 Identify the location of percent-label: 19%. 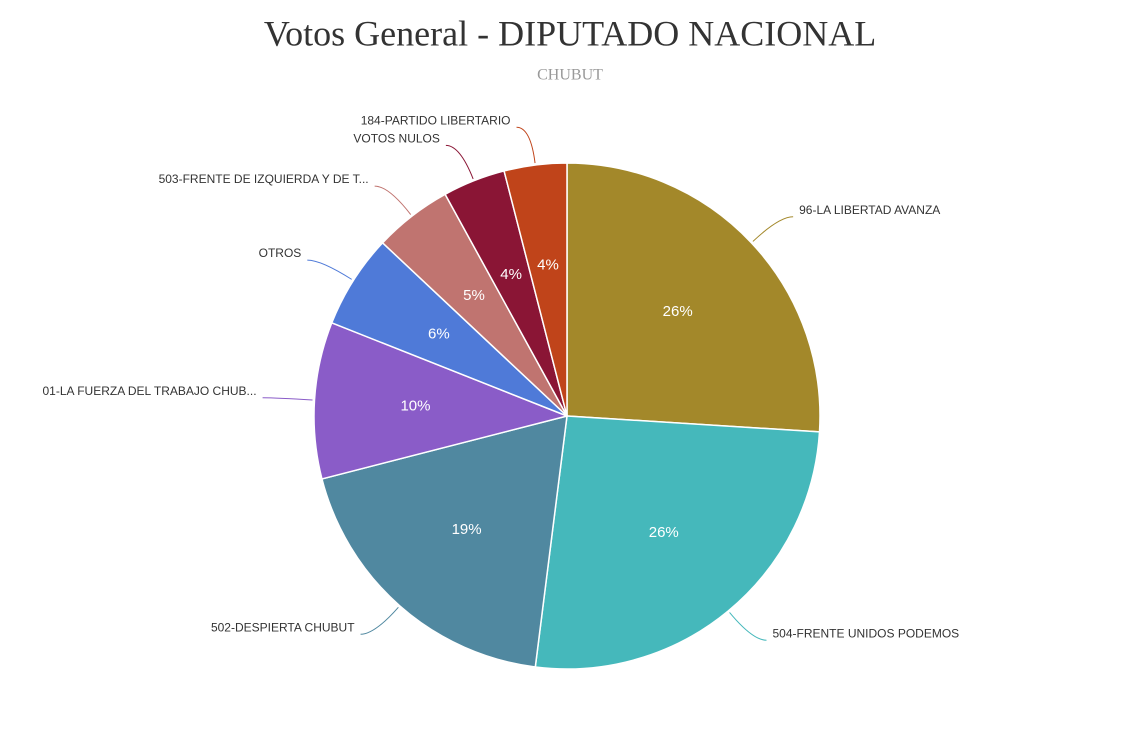
(467, 529).